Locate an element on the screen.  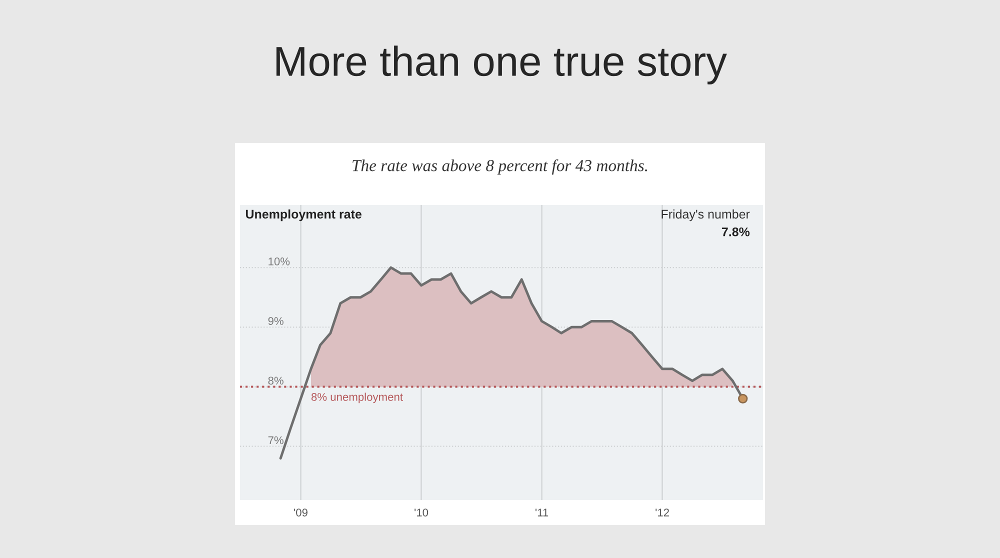
x-tick-label: '11 is located at coordinates (542, 512).